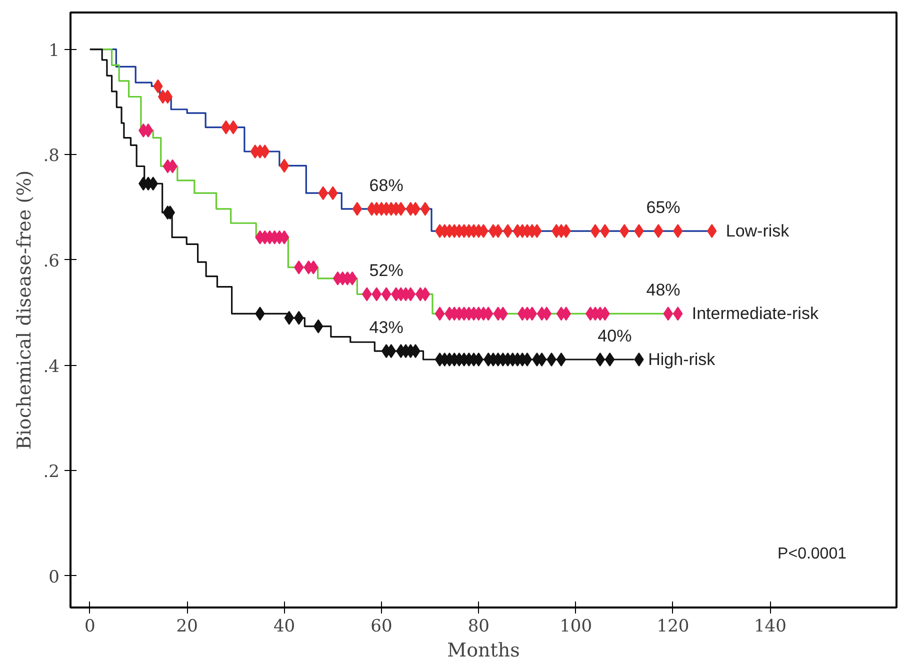 This screenshot has width=916, height=667. What do you see at coordinates (386, 270) in the screenshot?
I see `annotation: 52%` at bounding box center [386, 270].